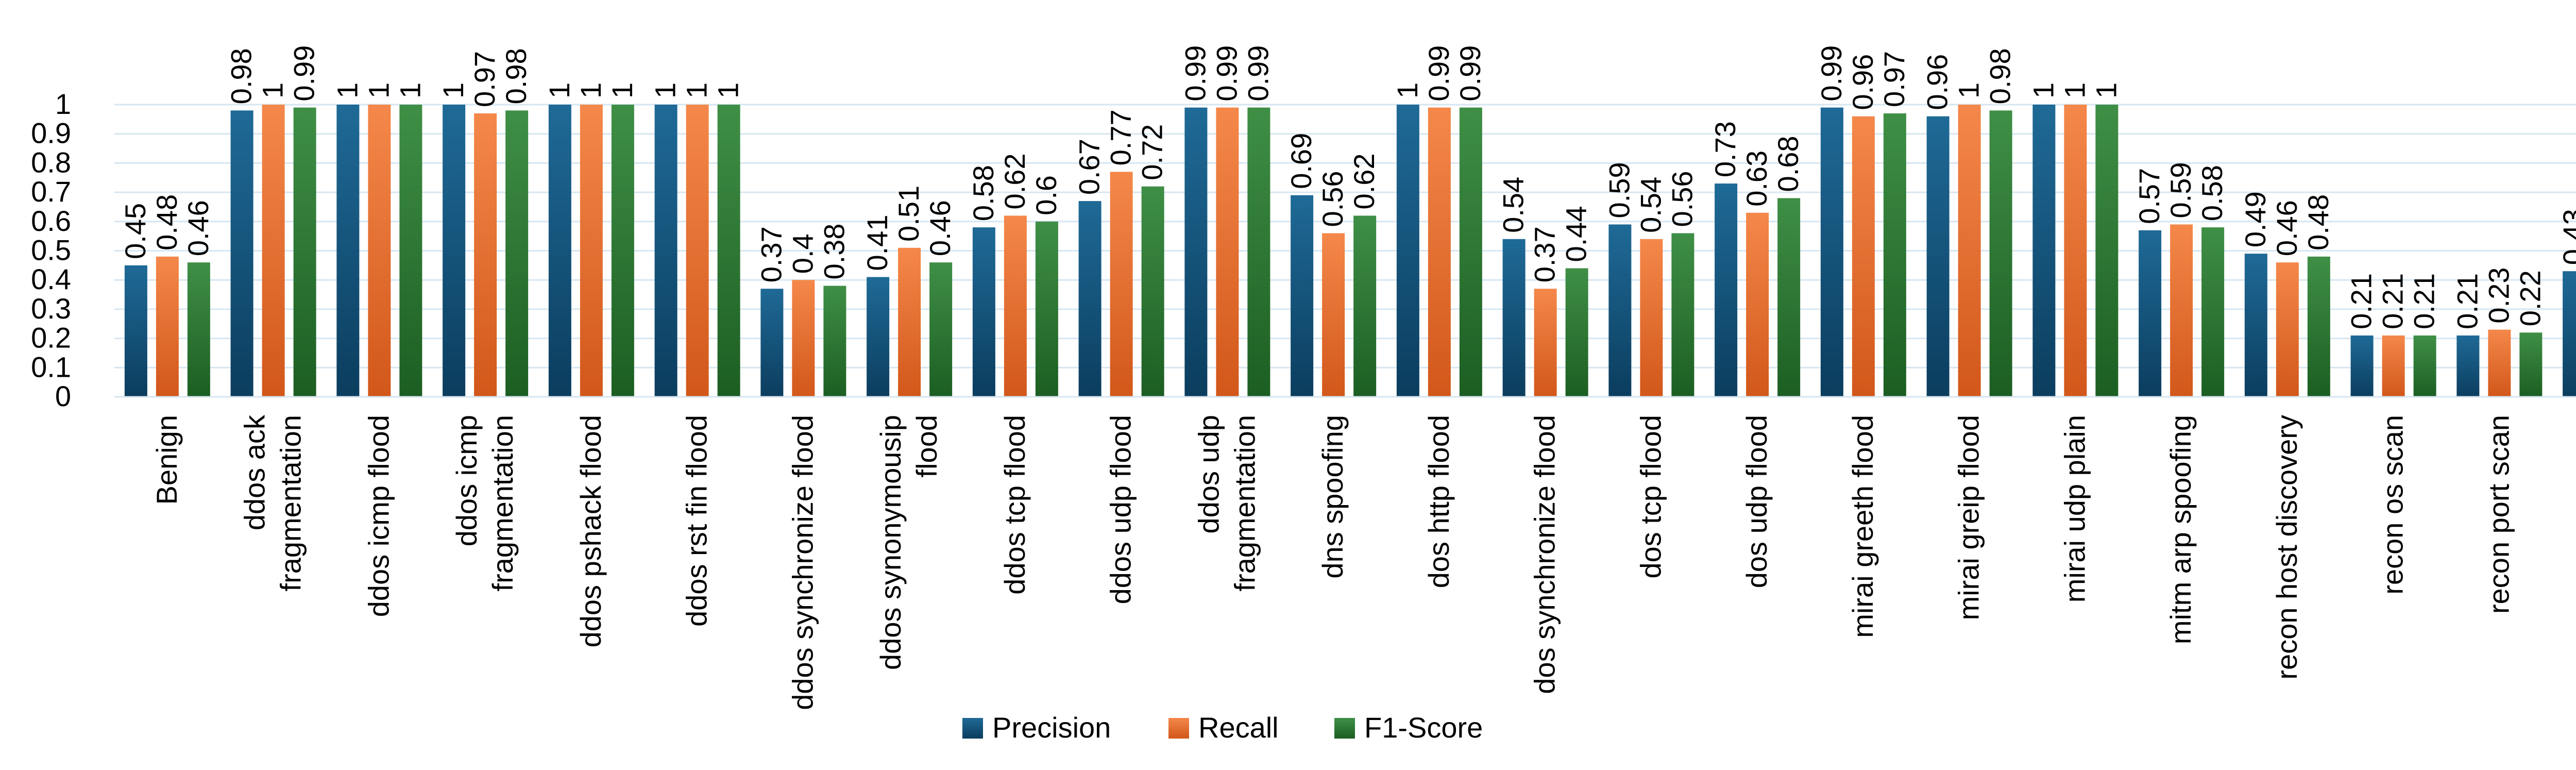 This screenshot has height=770, width=2576. What do you see at coordinates (51, 250) in the screenshot?
I see `y-tick-label: 0.5` at bounding box center [51, 250].